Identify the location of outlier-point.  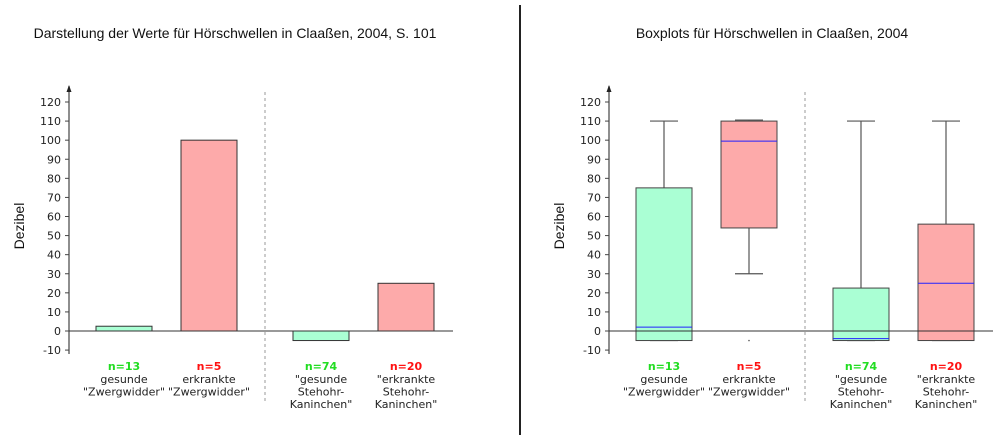
(749, 340).